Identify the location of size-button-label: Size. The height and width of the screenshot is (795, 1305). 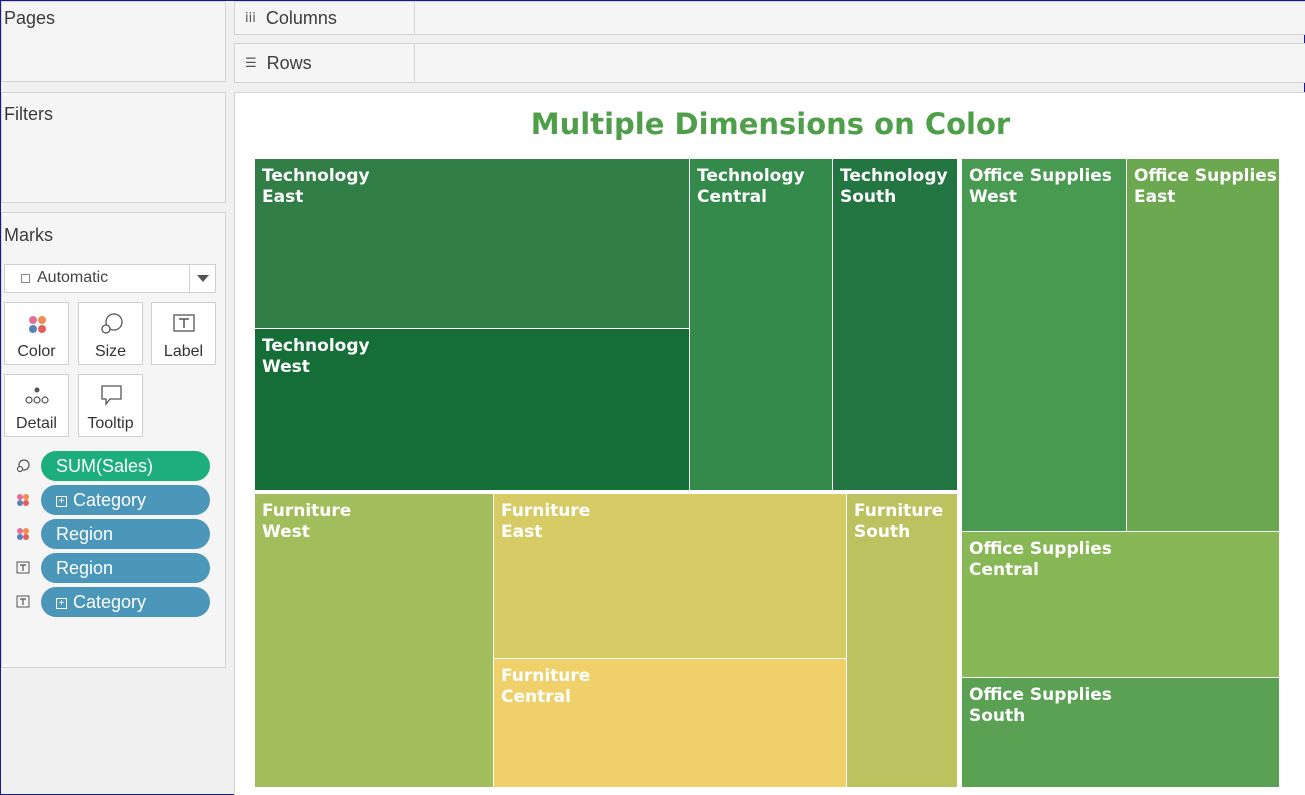
(110, 351).